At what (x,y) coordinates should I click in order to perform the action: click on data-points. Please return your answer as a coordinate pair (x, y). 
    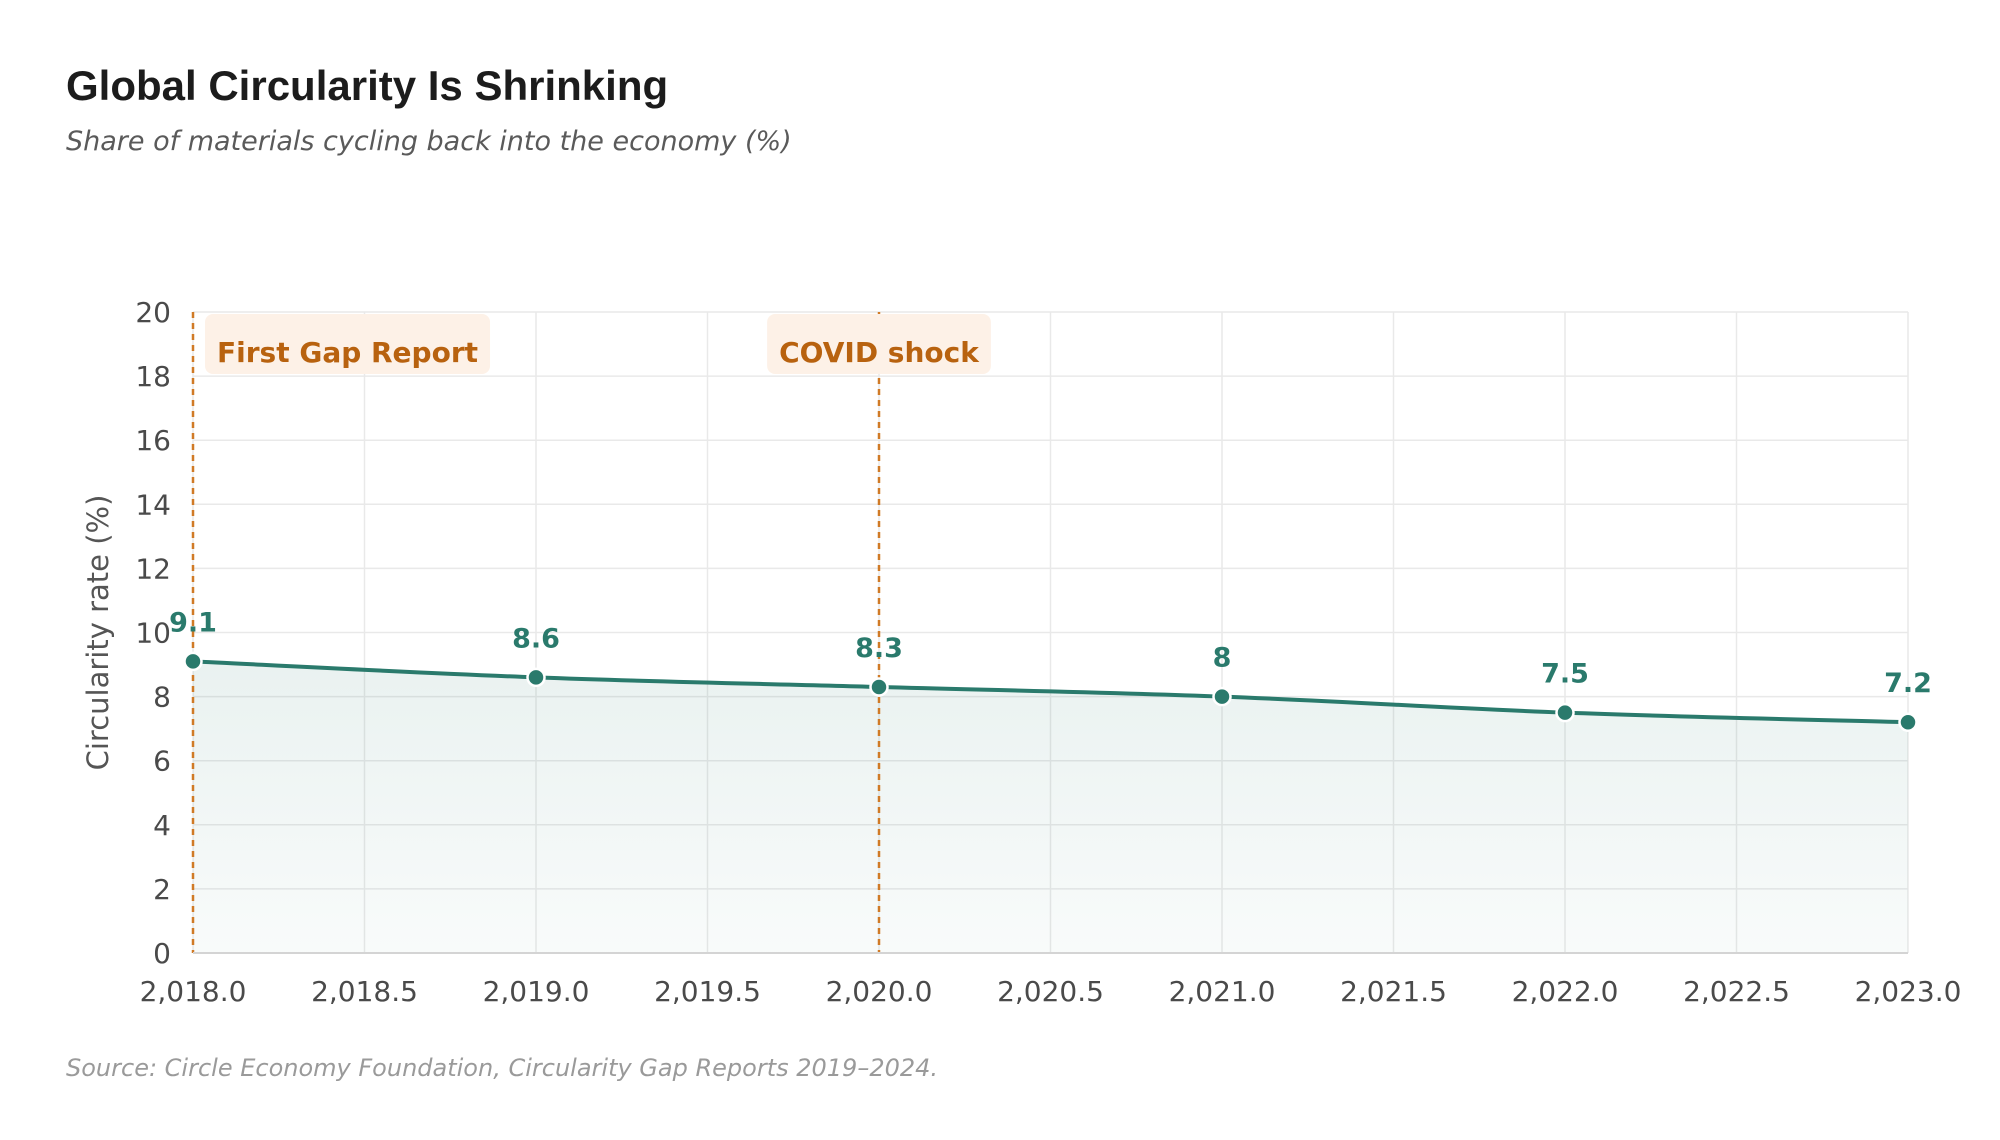
    Looking at the image, I should click on (1050, 691).